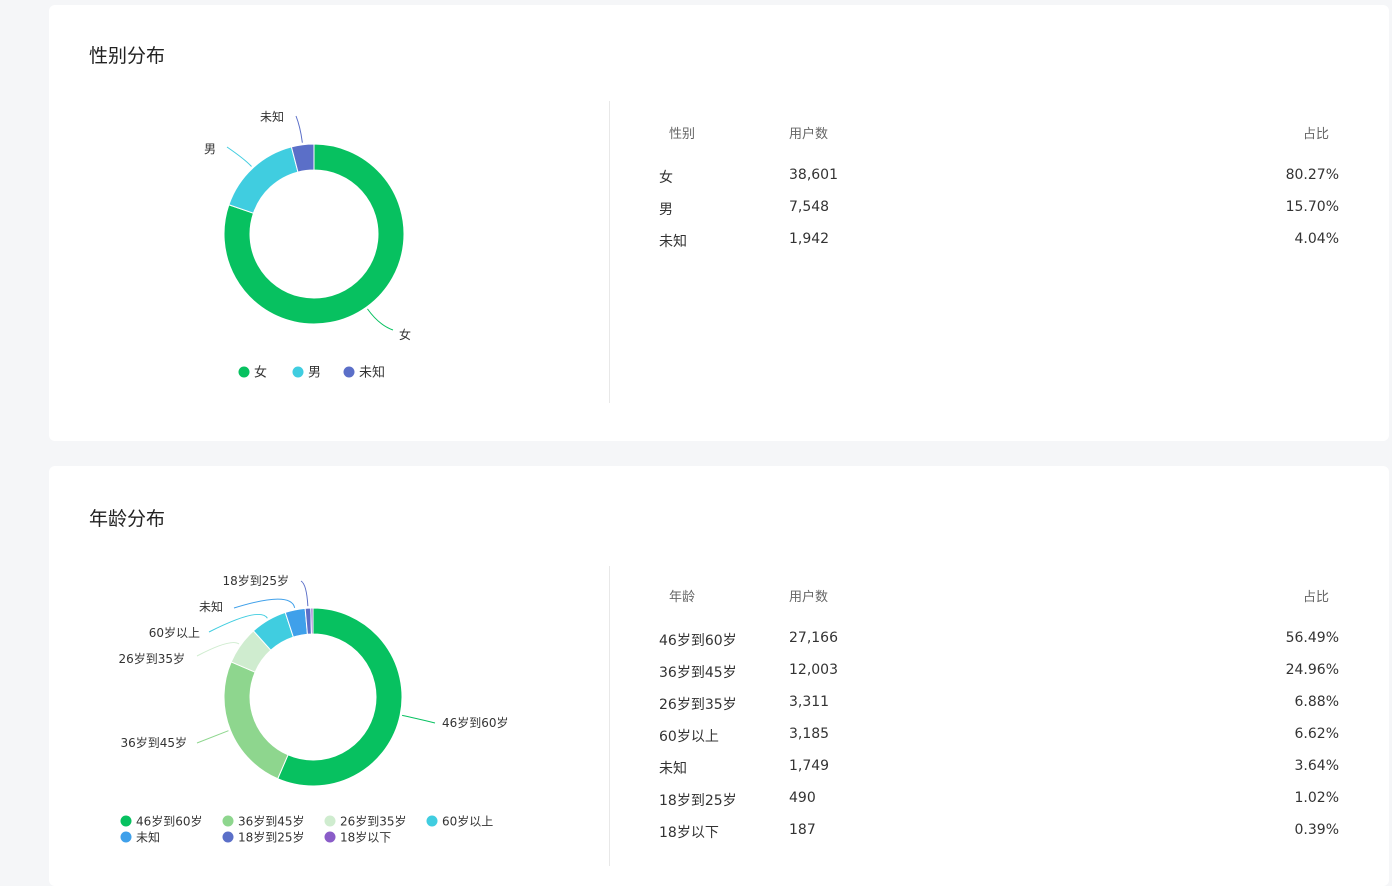  I want to click on legend-item: 18岁到25岁, so click(263, 837).